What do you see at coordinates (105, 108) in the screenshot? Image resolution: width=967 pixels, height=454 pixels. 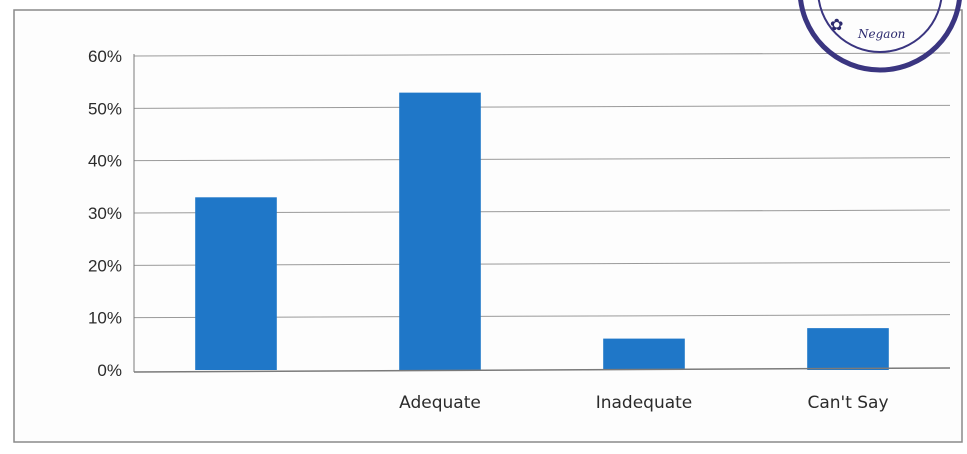 I see `y-tick-label: 50%` at bounding box center [105, 108].